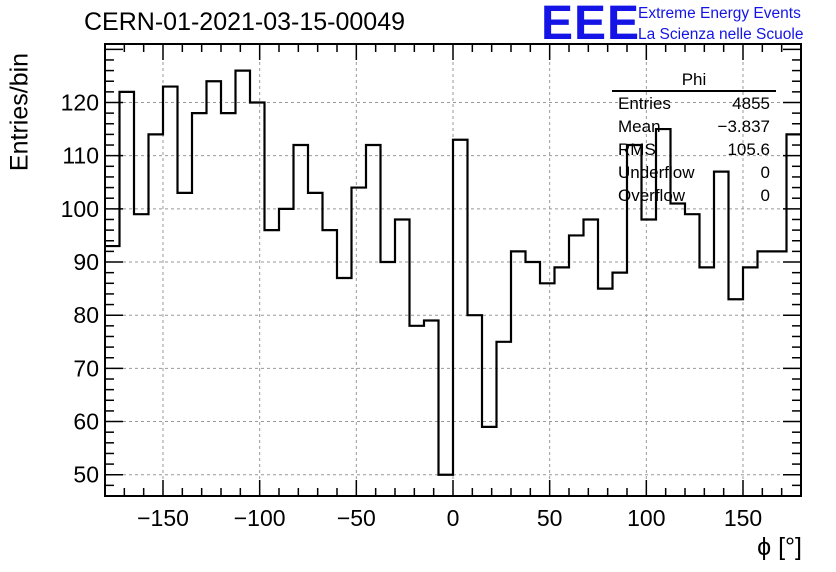 This screenshot has width=836, height=572. I want to click on y-tick-label: 60, so click(86, 422).